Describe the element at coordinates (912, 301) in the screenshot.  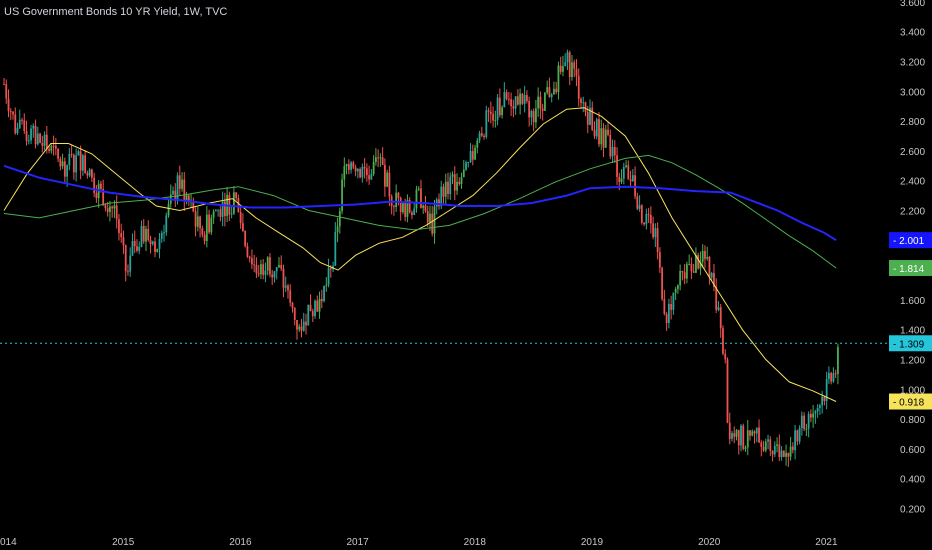
I see `y-tick-label: 1.600` at that location.